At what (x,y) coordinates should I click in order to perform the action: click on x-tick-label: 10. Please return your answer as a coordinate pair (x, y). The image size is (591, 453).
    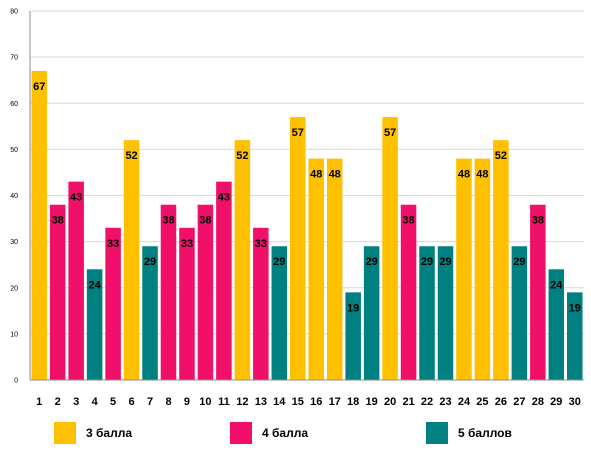
    Looking at the image, I should click on (205, 402).